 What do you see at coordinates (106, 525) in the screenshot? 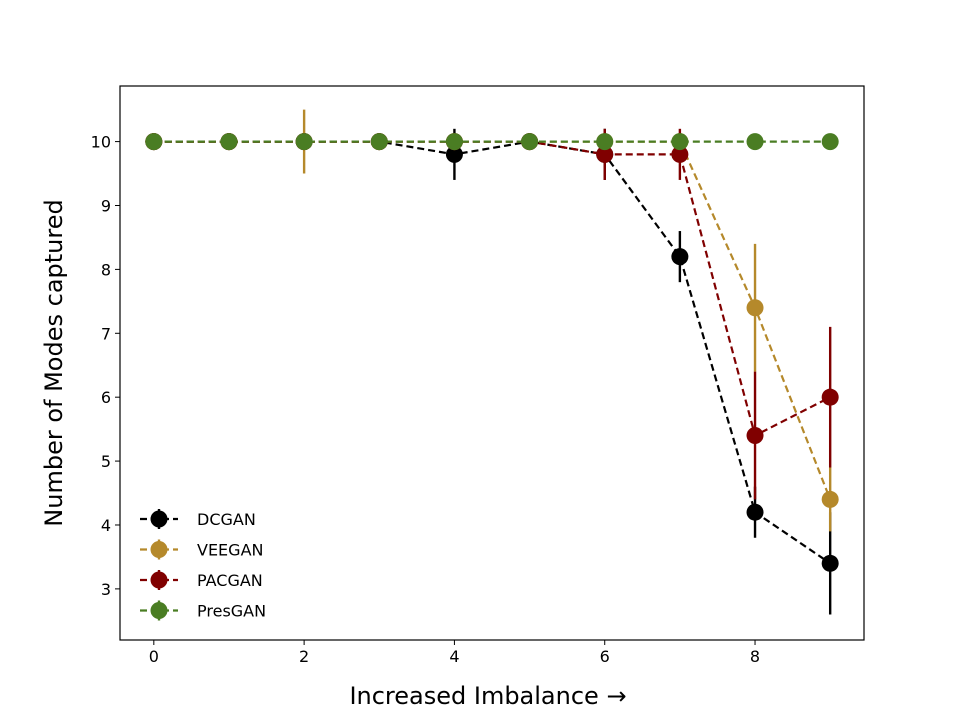
I see `y-tick-label: 4` at bounding box center [106, 525].